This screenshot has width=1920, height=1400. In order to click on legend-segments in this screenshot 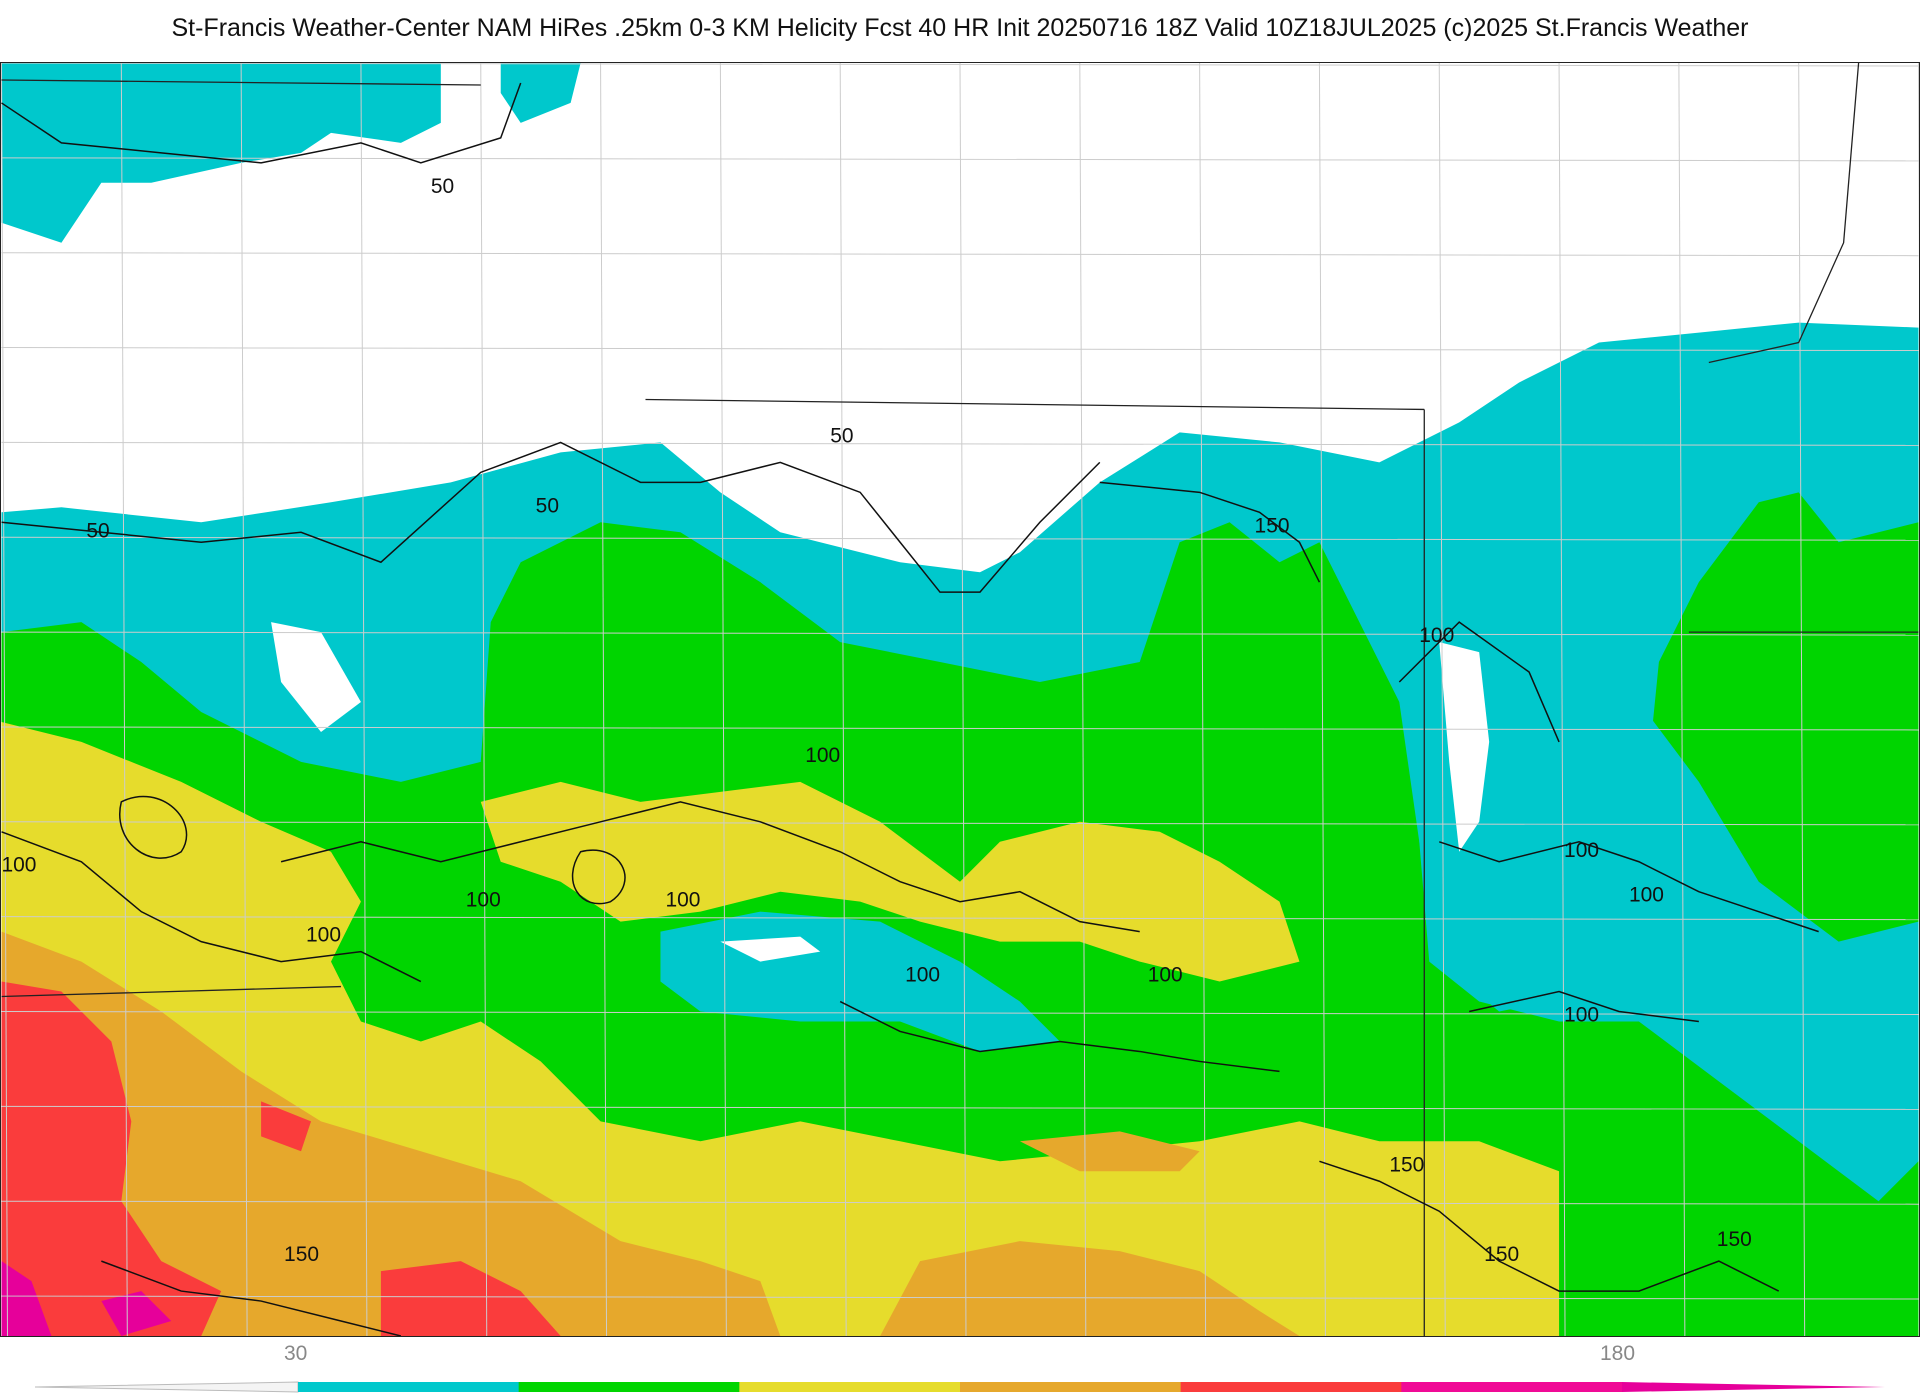, I will do `click(960, 1387)`.